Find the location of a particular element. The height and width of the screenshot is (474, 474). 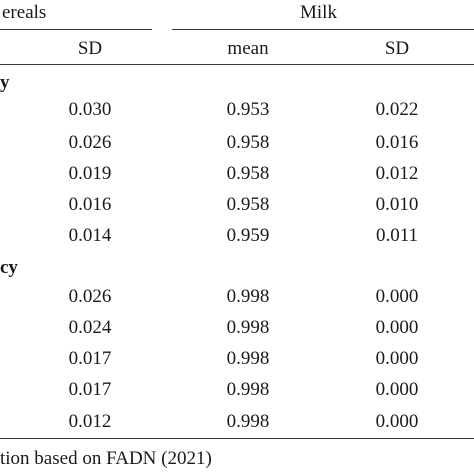

cell-sd-cereals: 0.019 is located at coordinates (90, 173).